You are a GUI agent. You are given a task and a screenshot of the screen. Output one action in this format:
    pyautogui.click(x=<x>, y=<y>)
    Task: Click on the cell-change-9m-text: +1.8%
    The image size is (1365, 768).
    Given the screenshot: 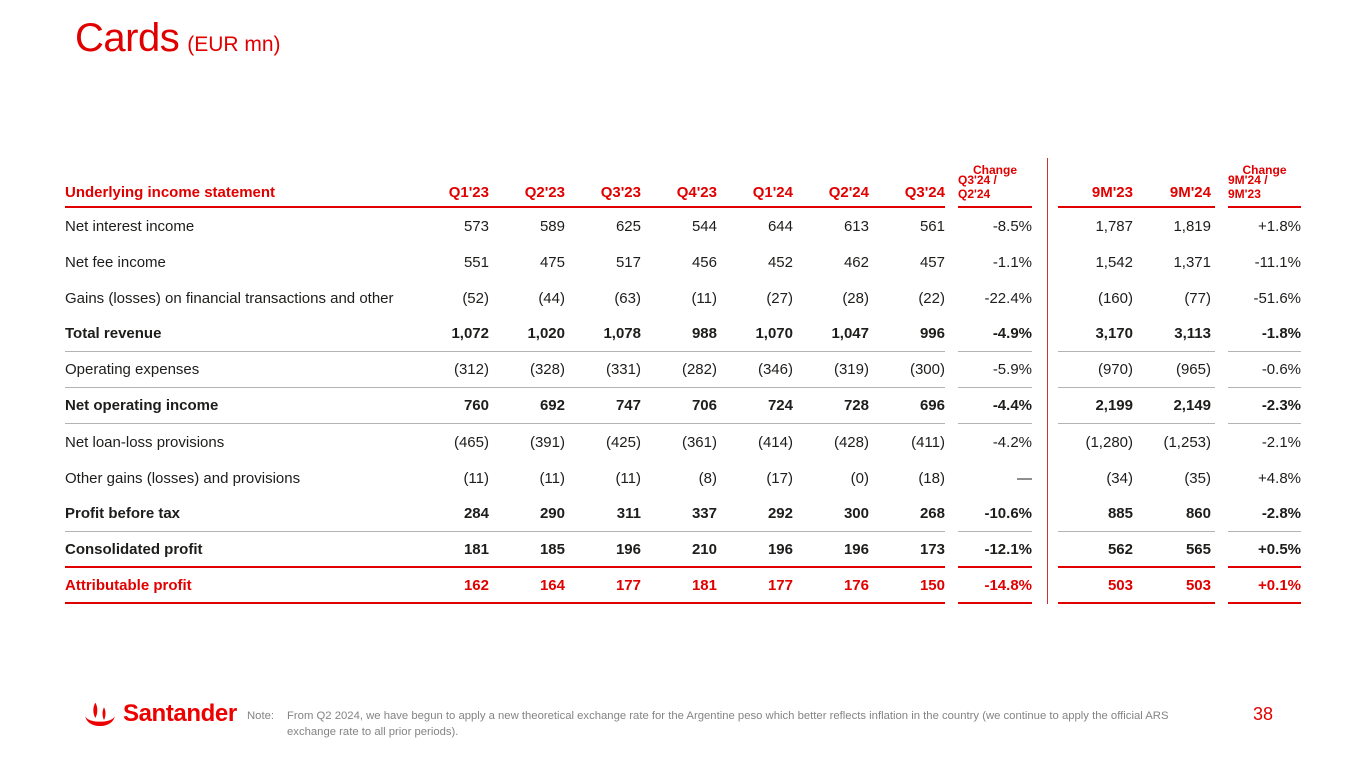 What is the action you would take?
    pyautogui.click(x=1279, y=226)
    